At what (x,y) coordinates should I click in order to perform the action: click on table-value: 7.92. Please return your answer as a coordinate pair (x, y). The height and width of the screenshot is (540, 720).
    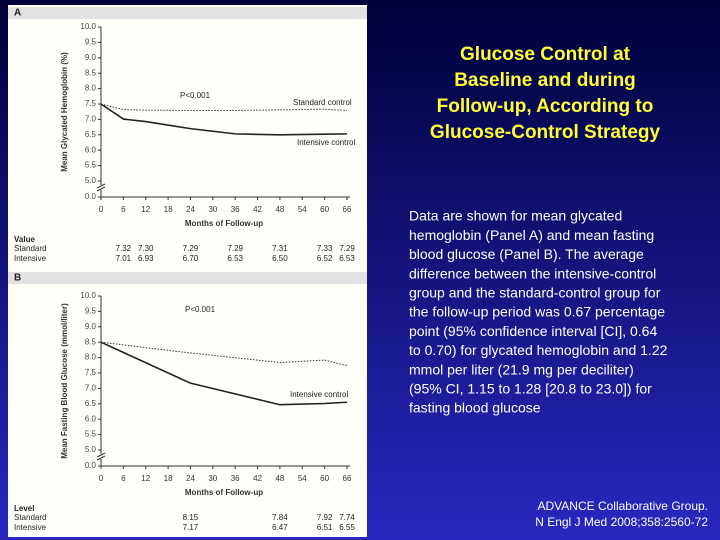
    Looking at the image, I should click on (325, 517).